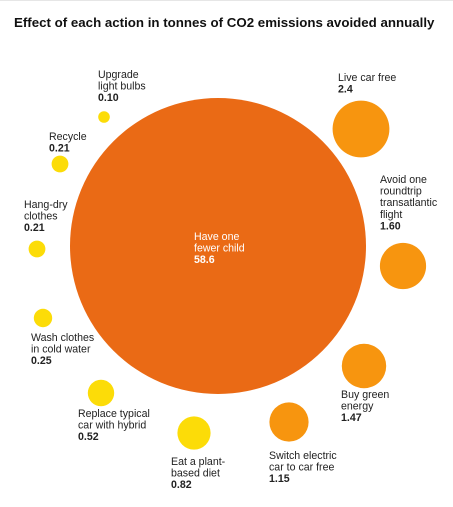 This screenshot has width=453, height=507. What do you see at coordinates (181, 485) in the screenshot?
I see `bubble-value-plant-based-diet: 0.82` at bounding box center [181, 485].